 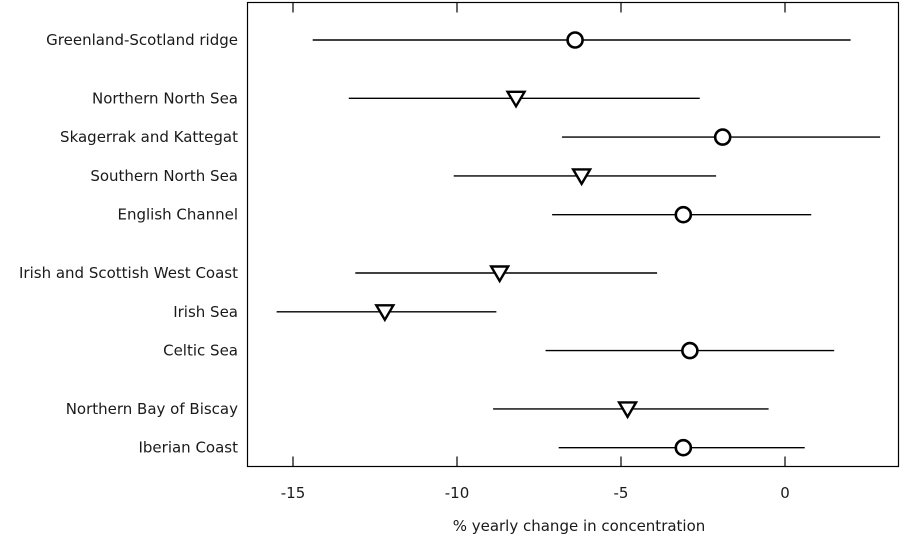 I want to click on x-tick-label: -10, so click(x=457, y=493).